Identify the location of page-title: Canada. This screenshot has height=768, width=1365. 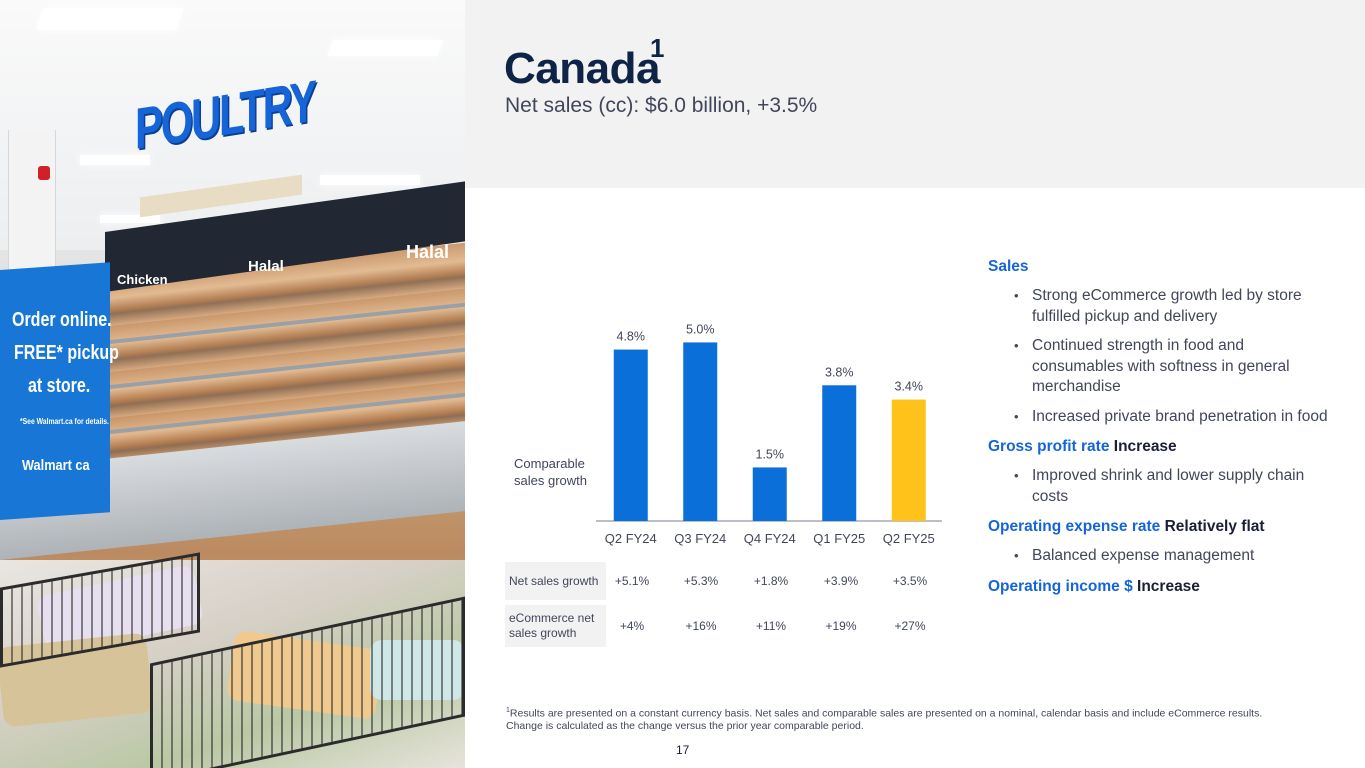
(582, 68).